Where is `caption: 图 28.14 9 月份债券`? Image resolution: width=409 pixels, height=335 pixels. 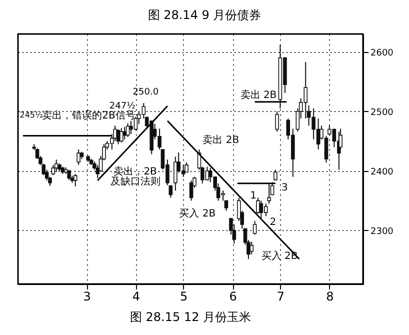
caption: 图 28.14 9 月份债券 is located at coordinates (204, 15).